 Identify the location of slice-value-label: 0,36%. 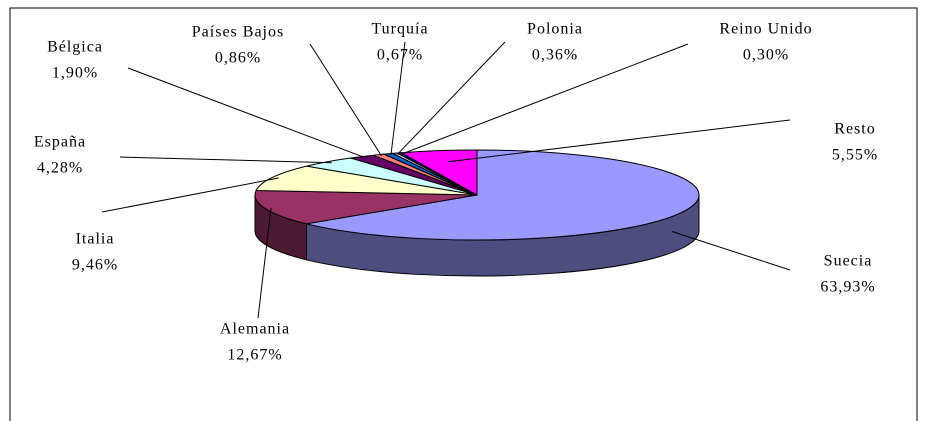
(555, 55).